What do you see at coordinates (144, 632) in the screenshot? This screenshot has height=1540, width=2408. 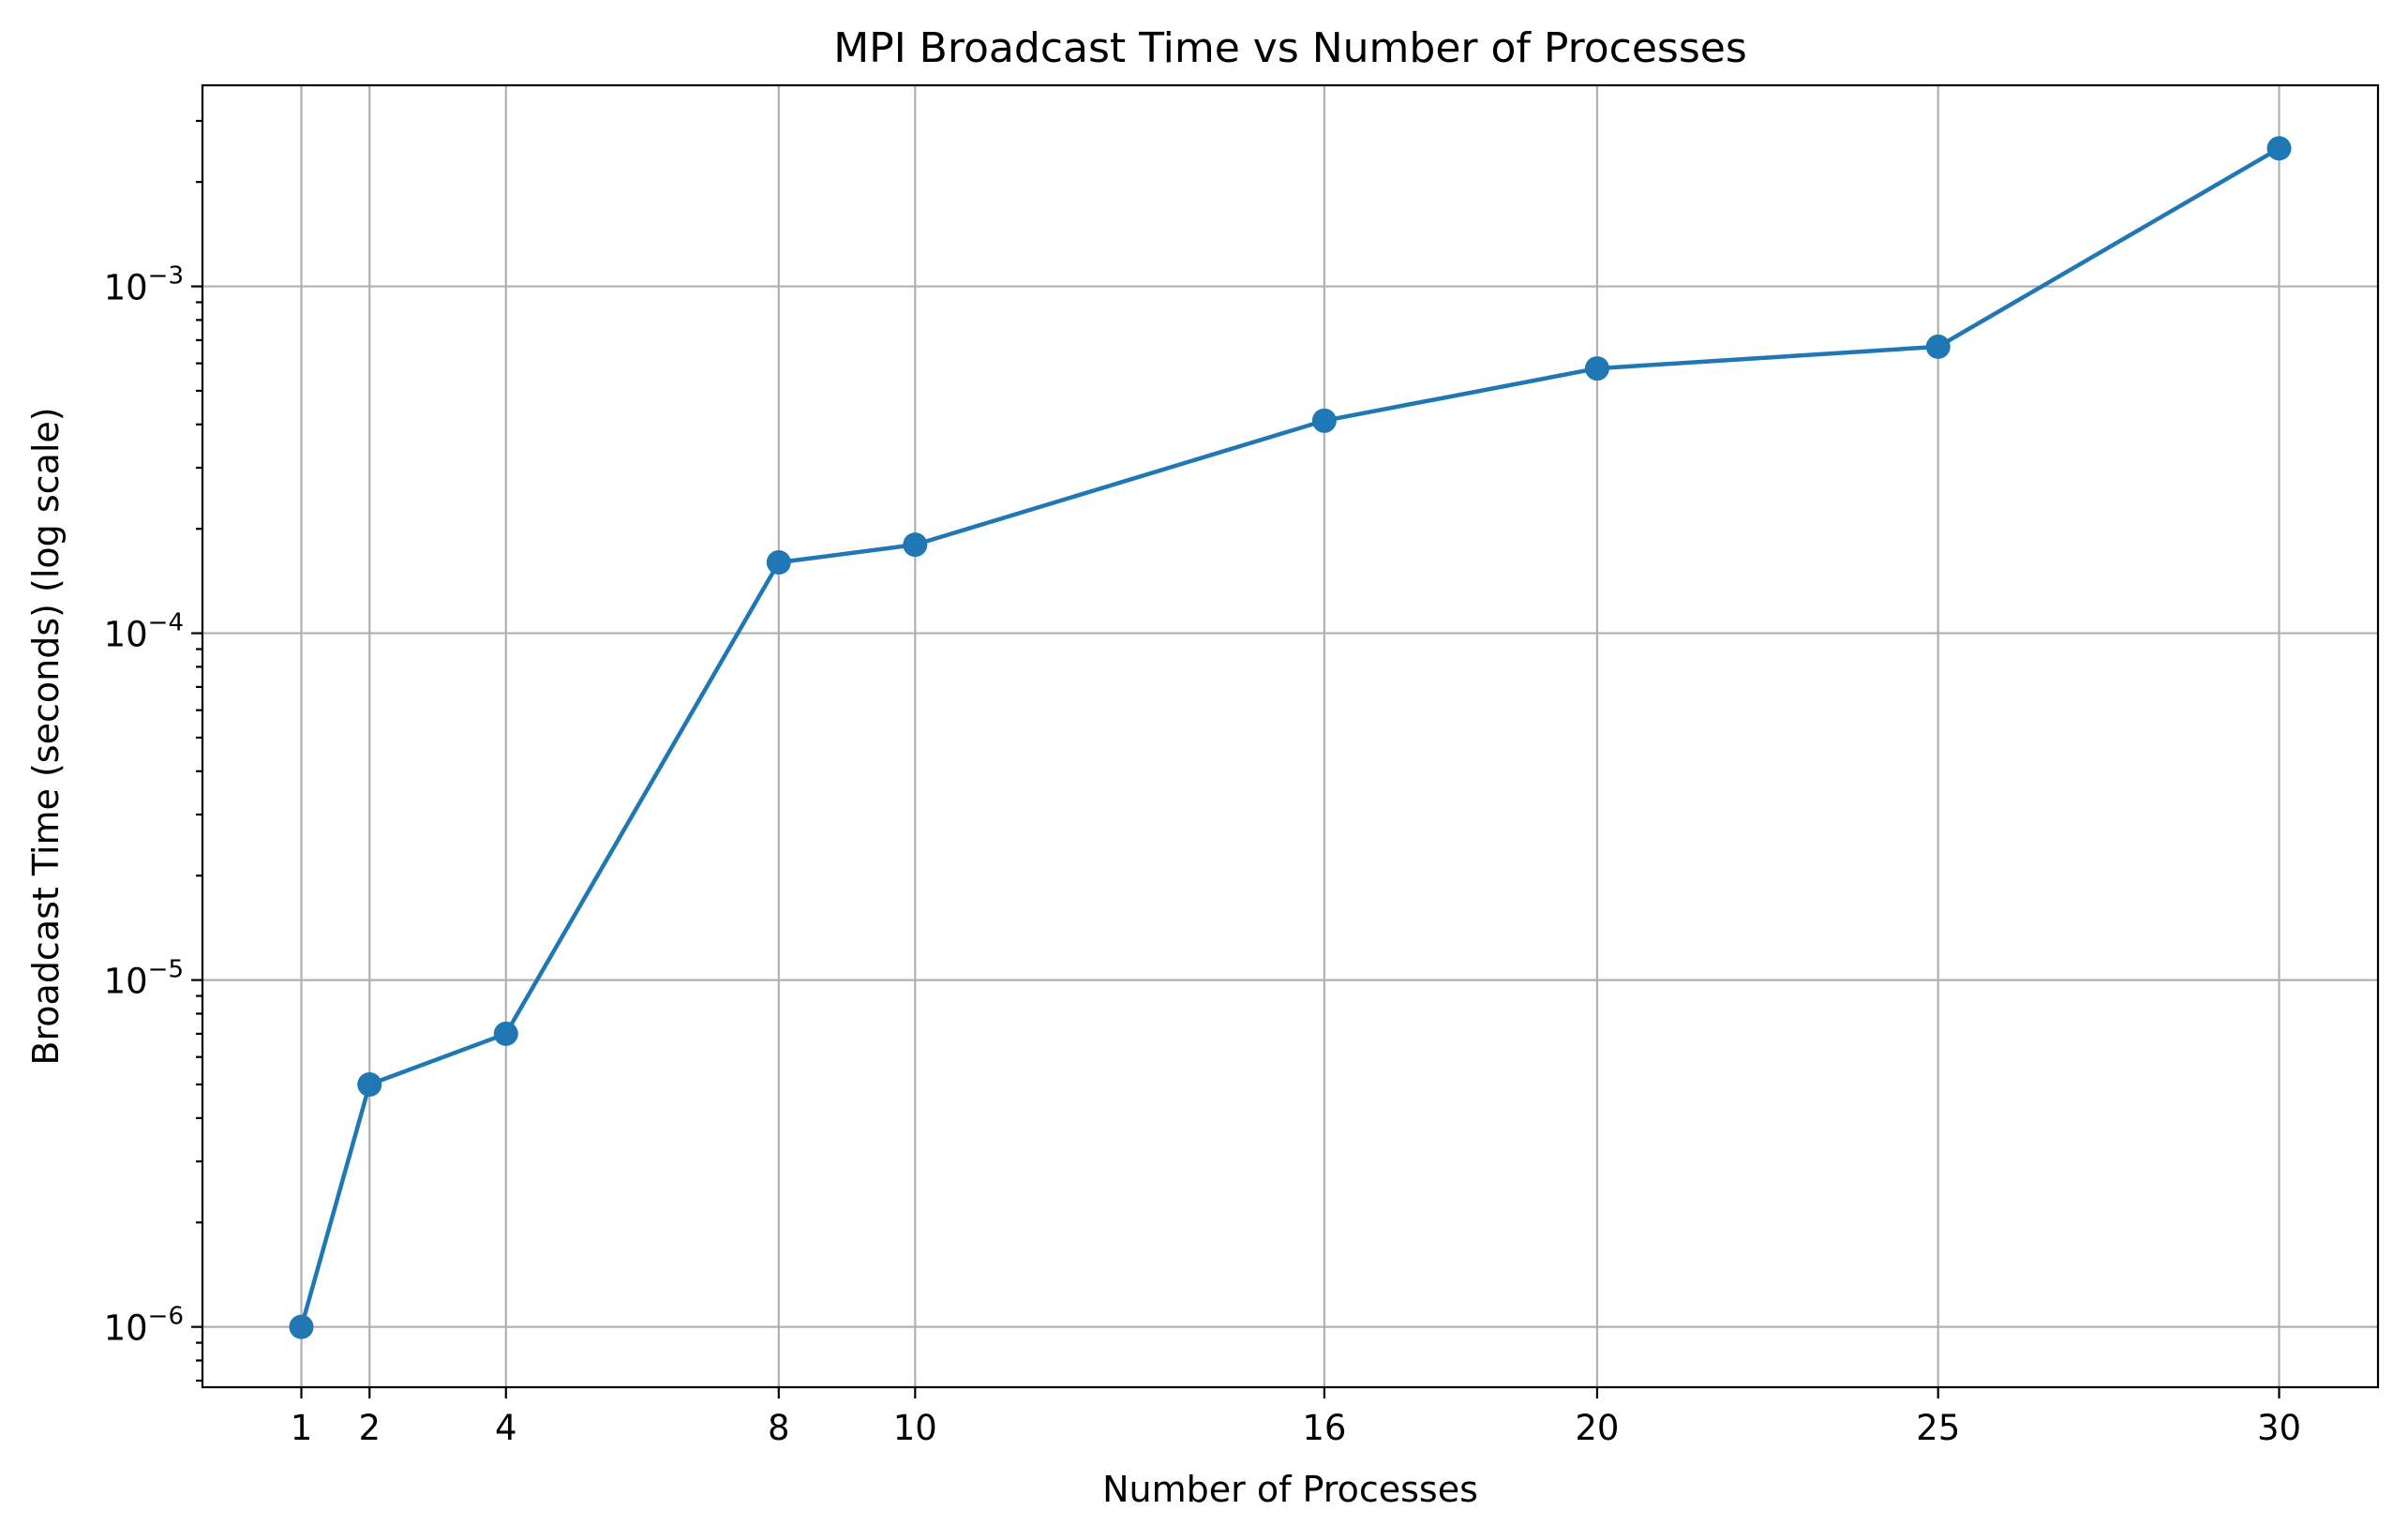 I see `y-tick-label: 10⁻⁴` at bounding box center [144, 632].